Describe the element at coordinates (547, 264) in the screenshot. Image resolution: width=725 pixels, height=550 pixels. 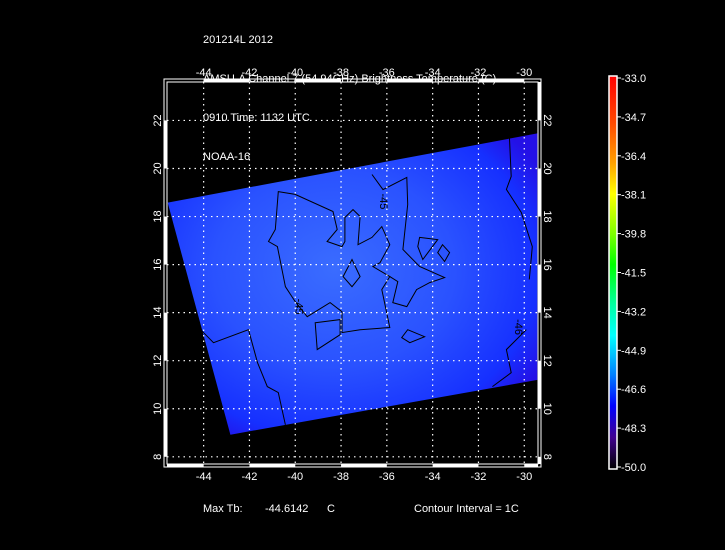
I see `y-tick-label-right: 16` at that location.